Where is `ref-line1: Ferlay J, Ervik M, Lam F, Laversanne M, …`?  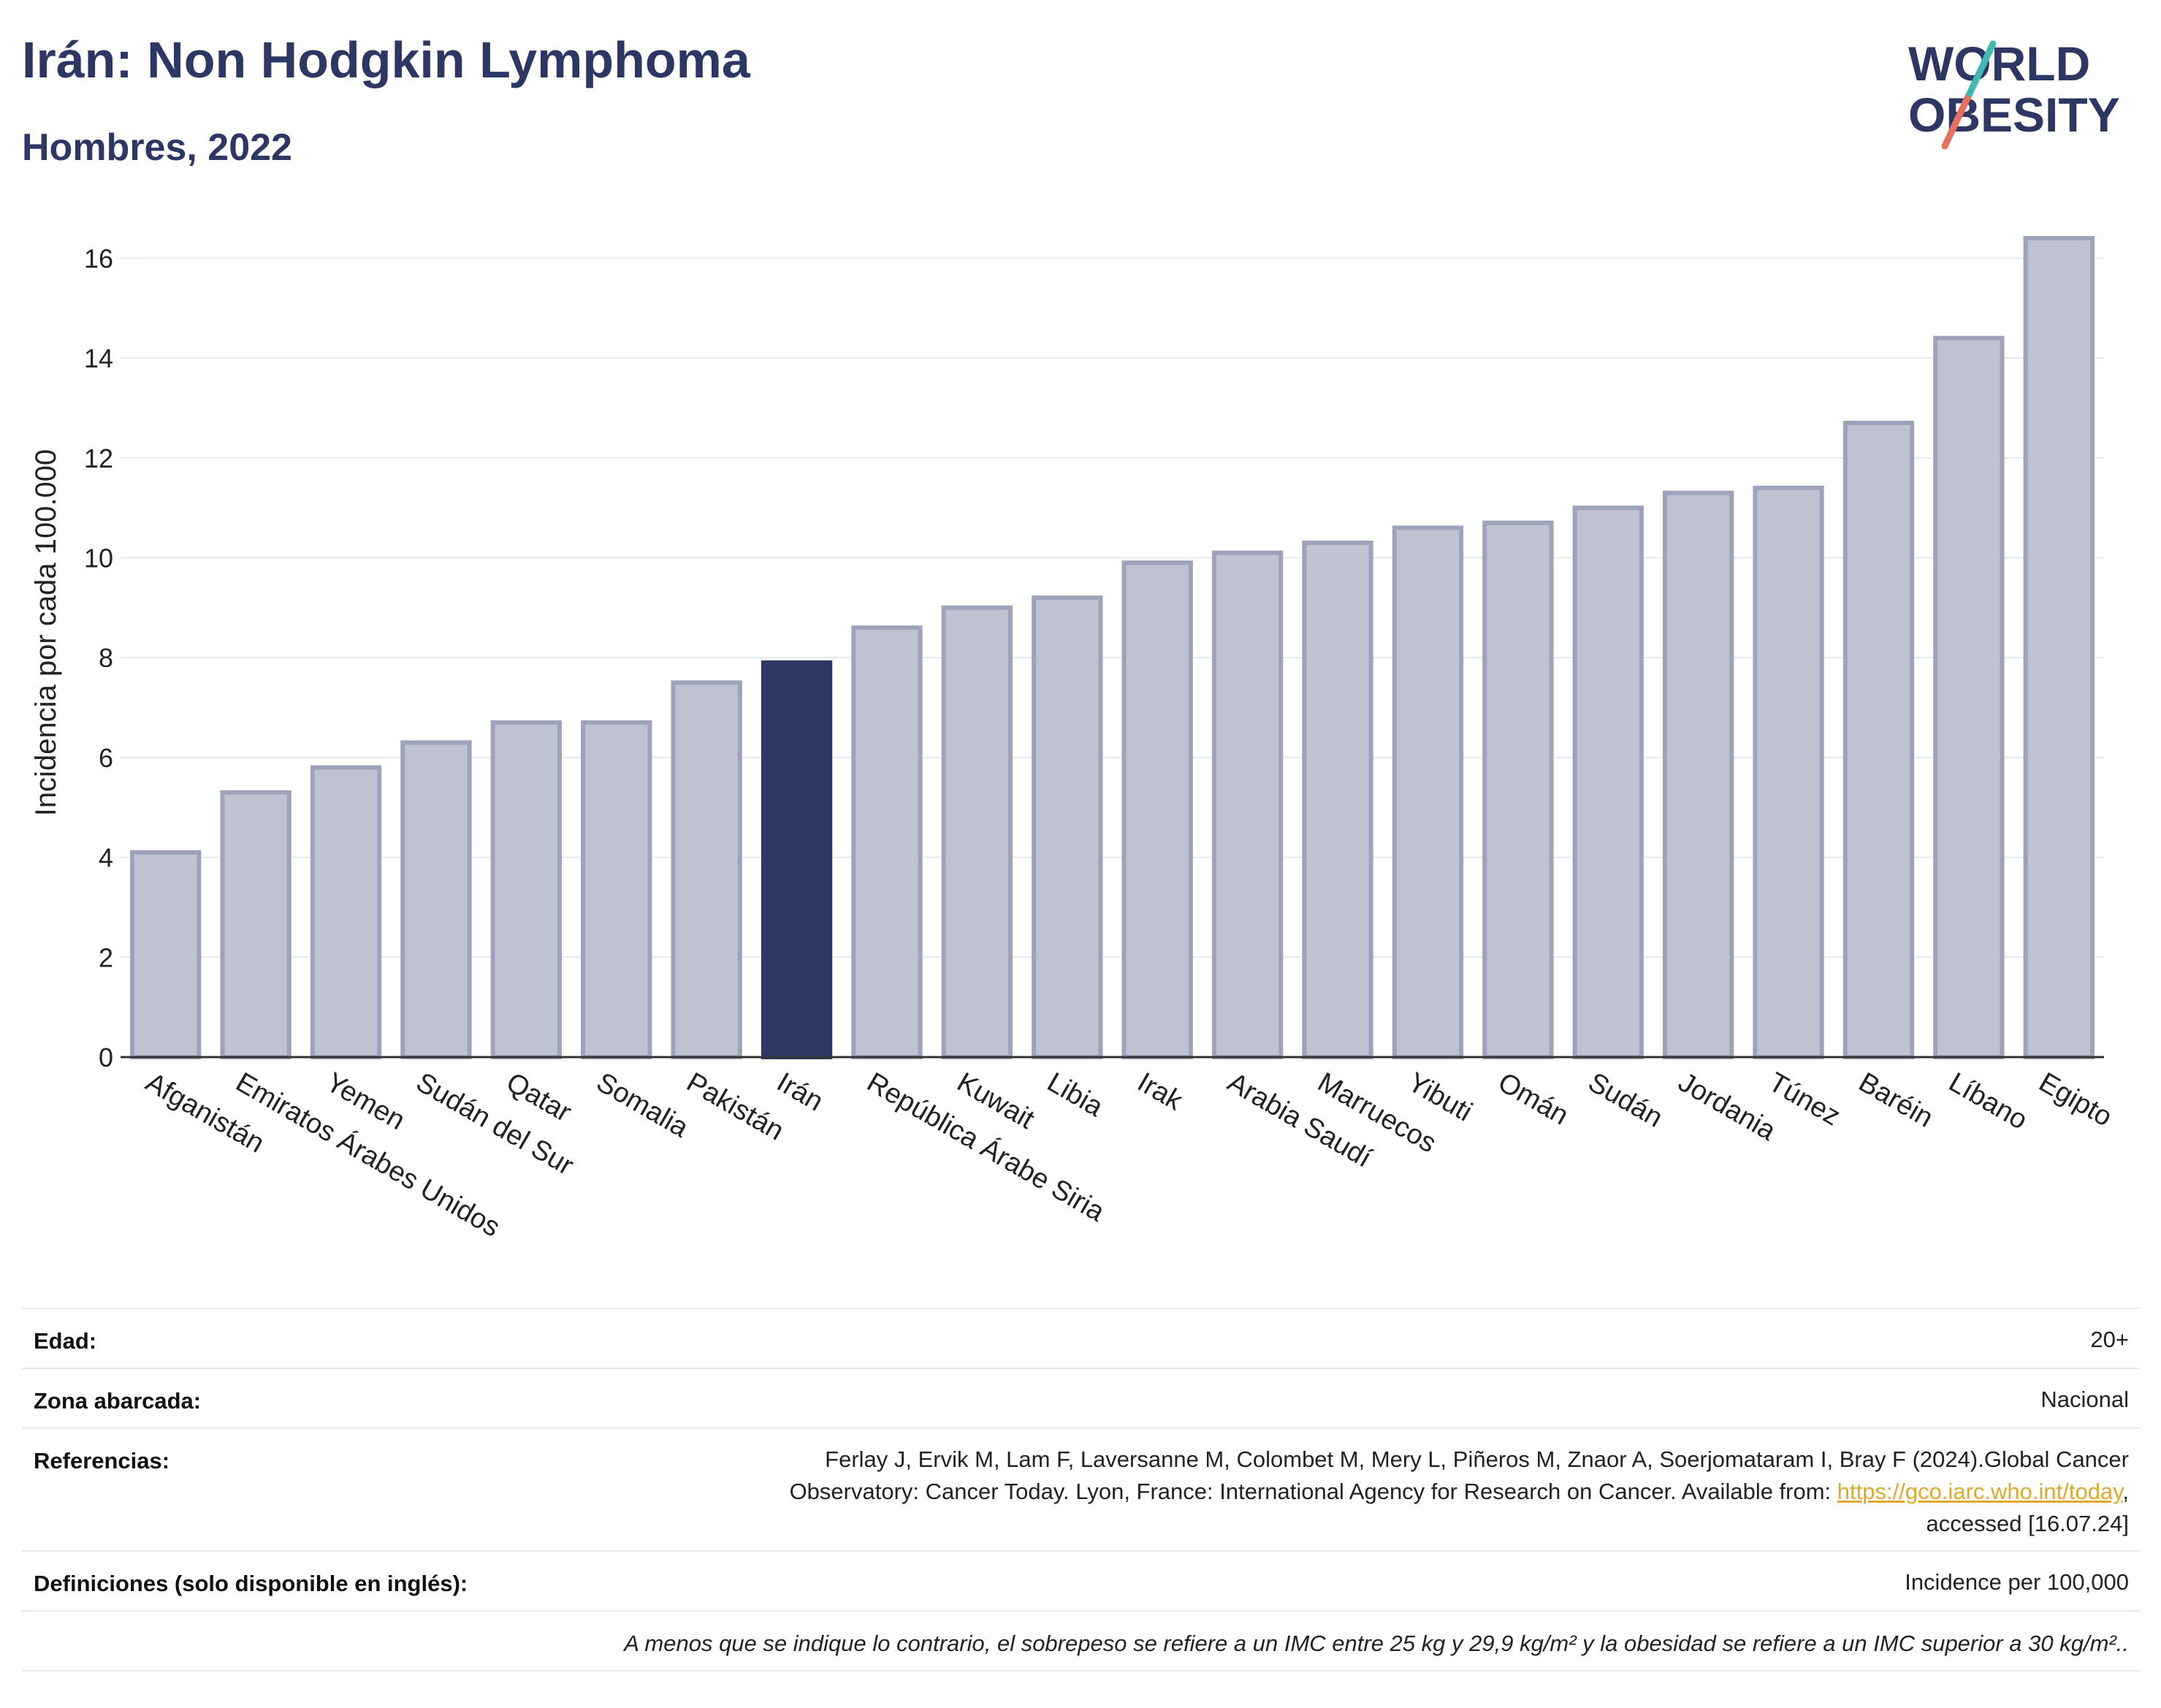 ref-line1: Ferlay J, Ervik M, Lam F, Laversanne M, … is located at coordinates (1477, 1459).